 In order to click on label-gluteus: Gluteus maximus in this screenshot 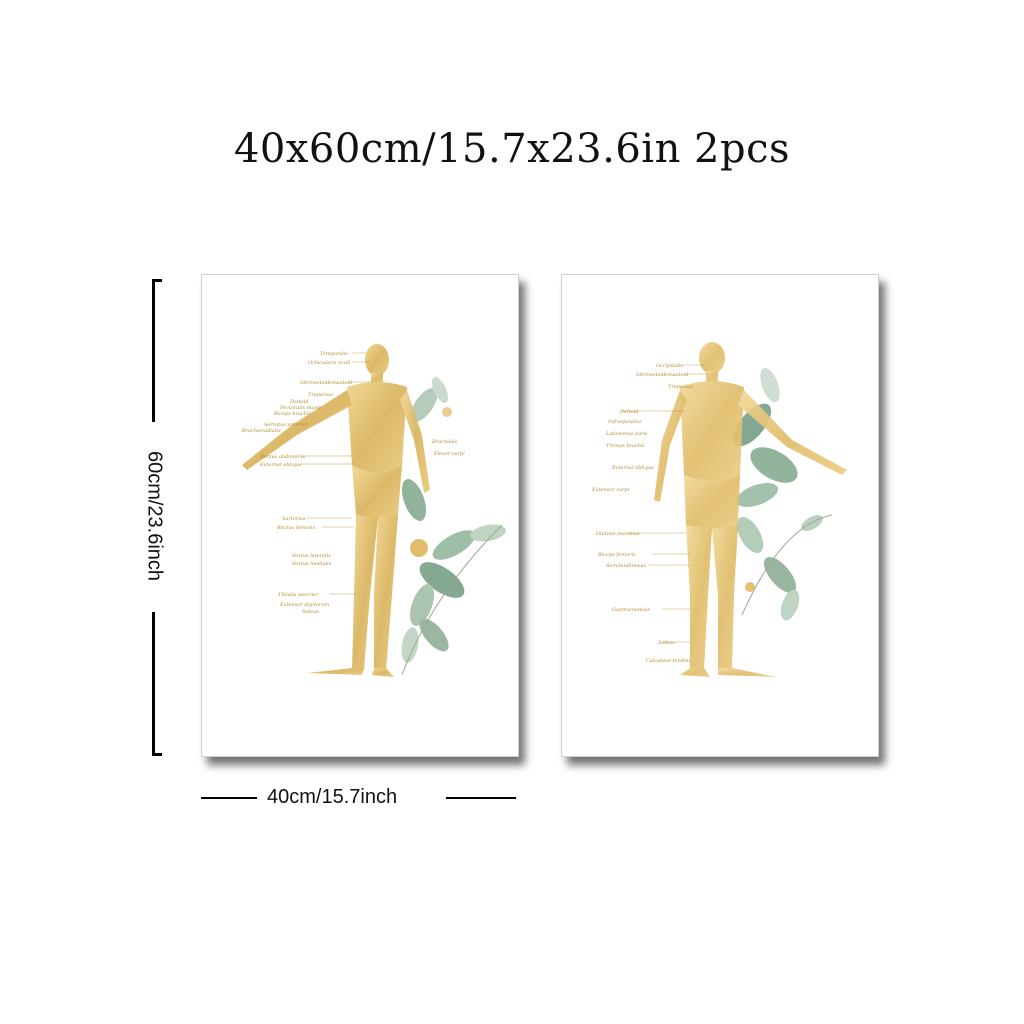, I will do `click(618, 534)`.